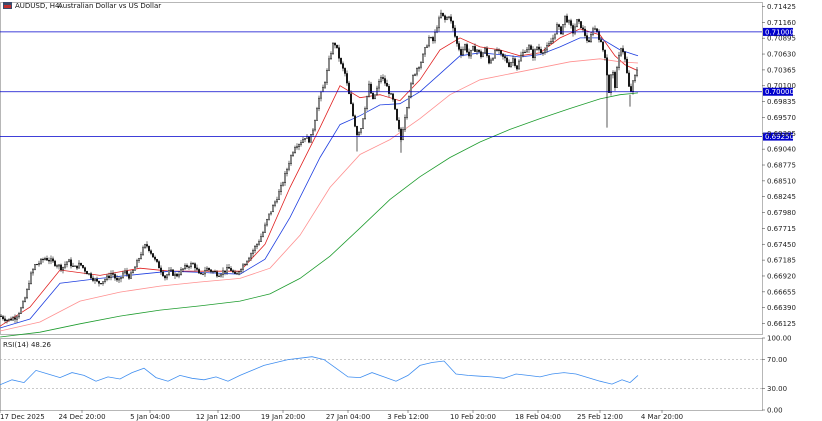 This screenshot has height=421, width=822. What do you see at coordinates (7, 6) in the screenshot?
I see `symbol-icon-flag` at bounding box center [7, 6].